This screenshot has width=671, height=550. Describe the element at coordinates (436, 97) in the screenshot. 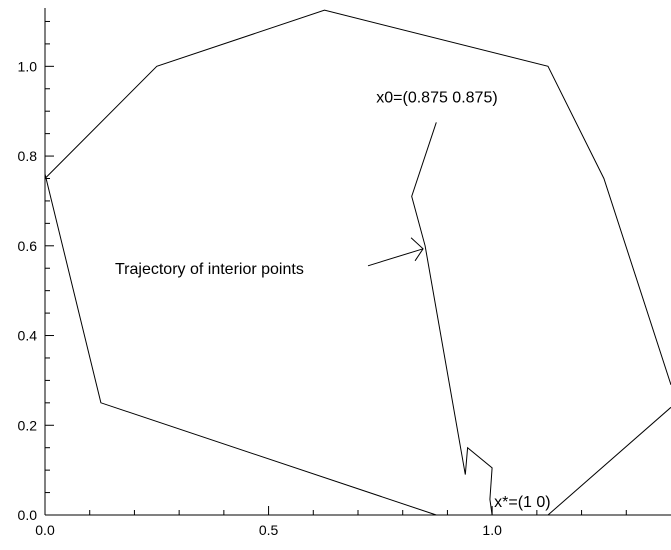

I see `annotation-x0: x0=(0.875 0.875)` at that location.